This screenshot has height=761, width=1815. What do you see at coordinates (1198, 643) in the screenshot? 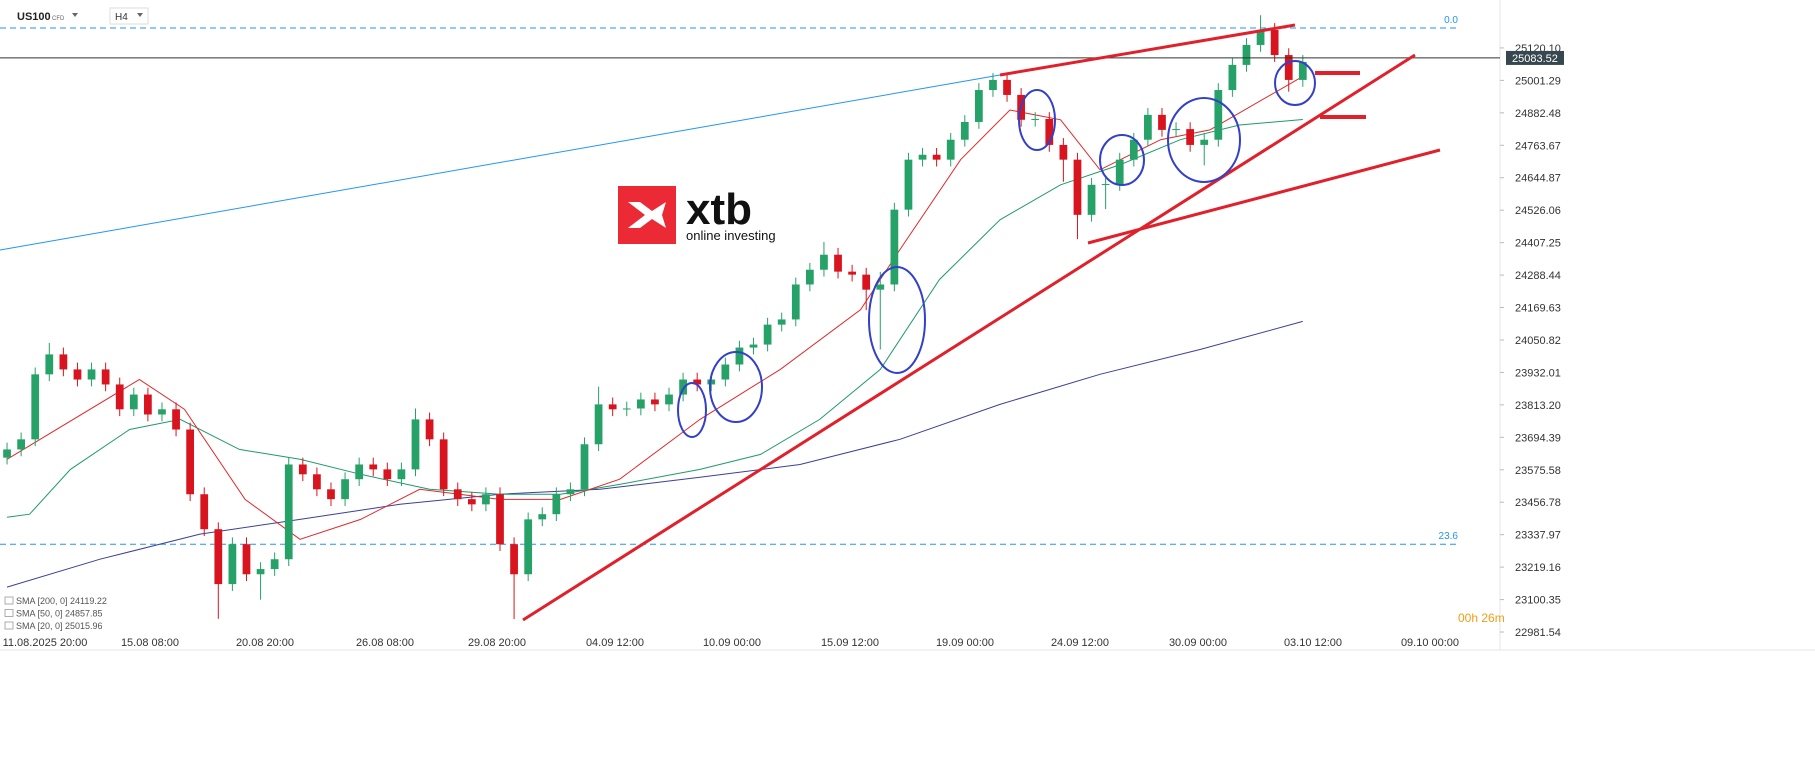
I see `x-tick-label: 30.09 00:00` at bounding box center [1198, 643].